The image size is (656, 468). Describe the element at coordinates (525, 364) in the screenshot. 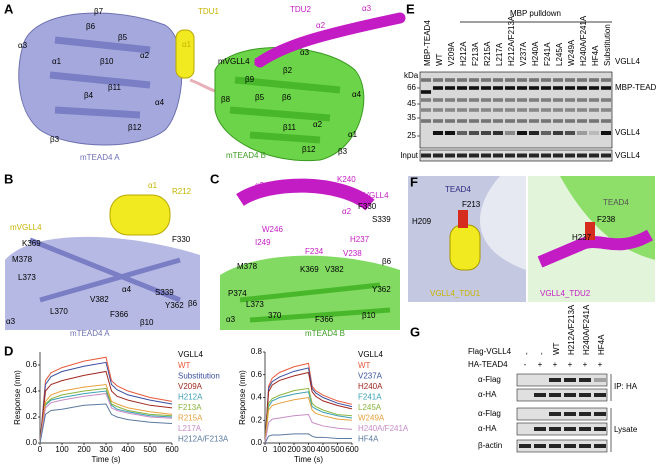

I see `lane-label: -` at that location.